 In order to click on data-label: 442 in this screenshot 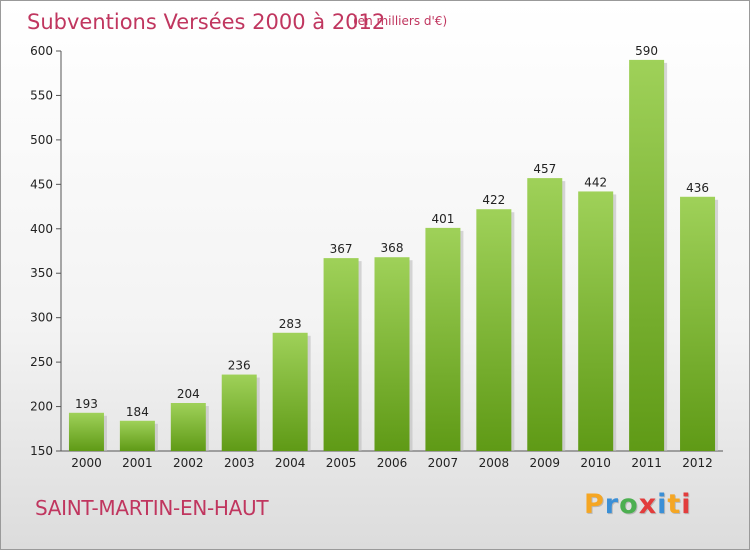, I will do `click(595, 182)`.